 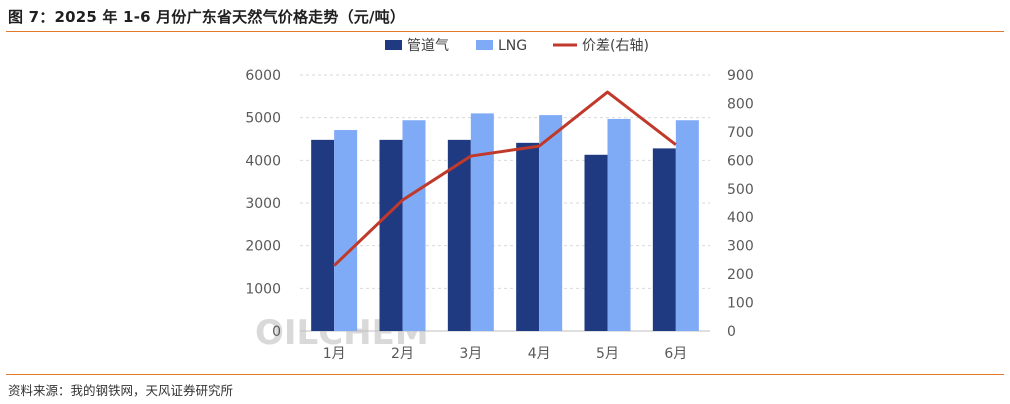 What do you see at coordinates (740, 275) in the screenshot?
I see `right-tick-label: 200` at bounding box center [740, 275].